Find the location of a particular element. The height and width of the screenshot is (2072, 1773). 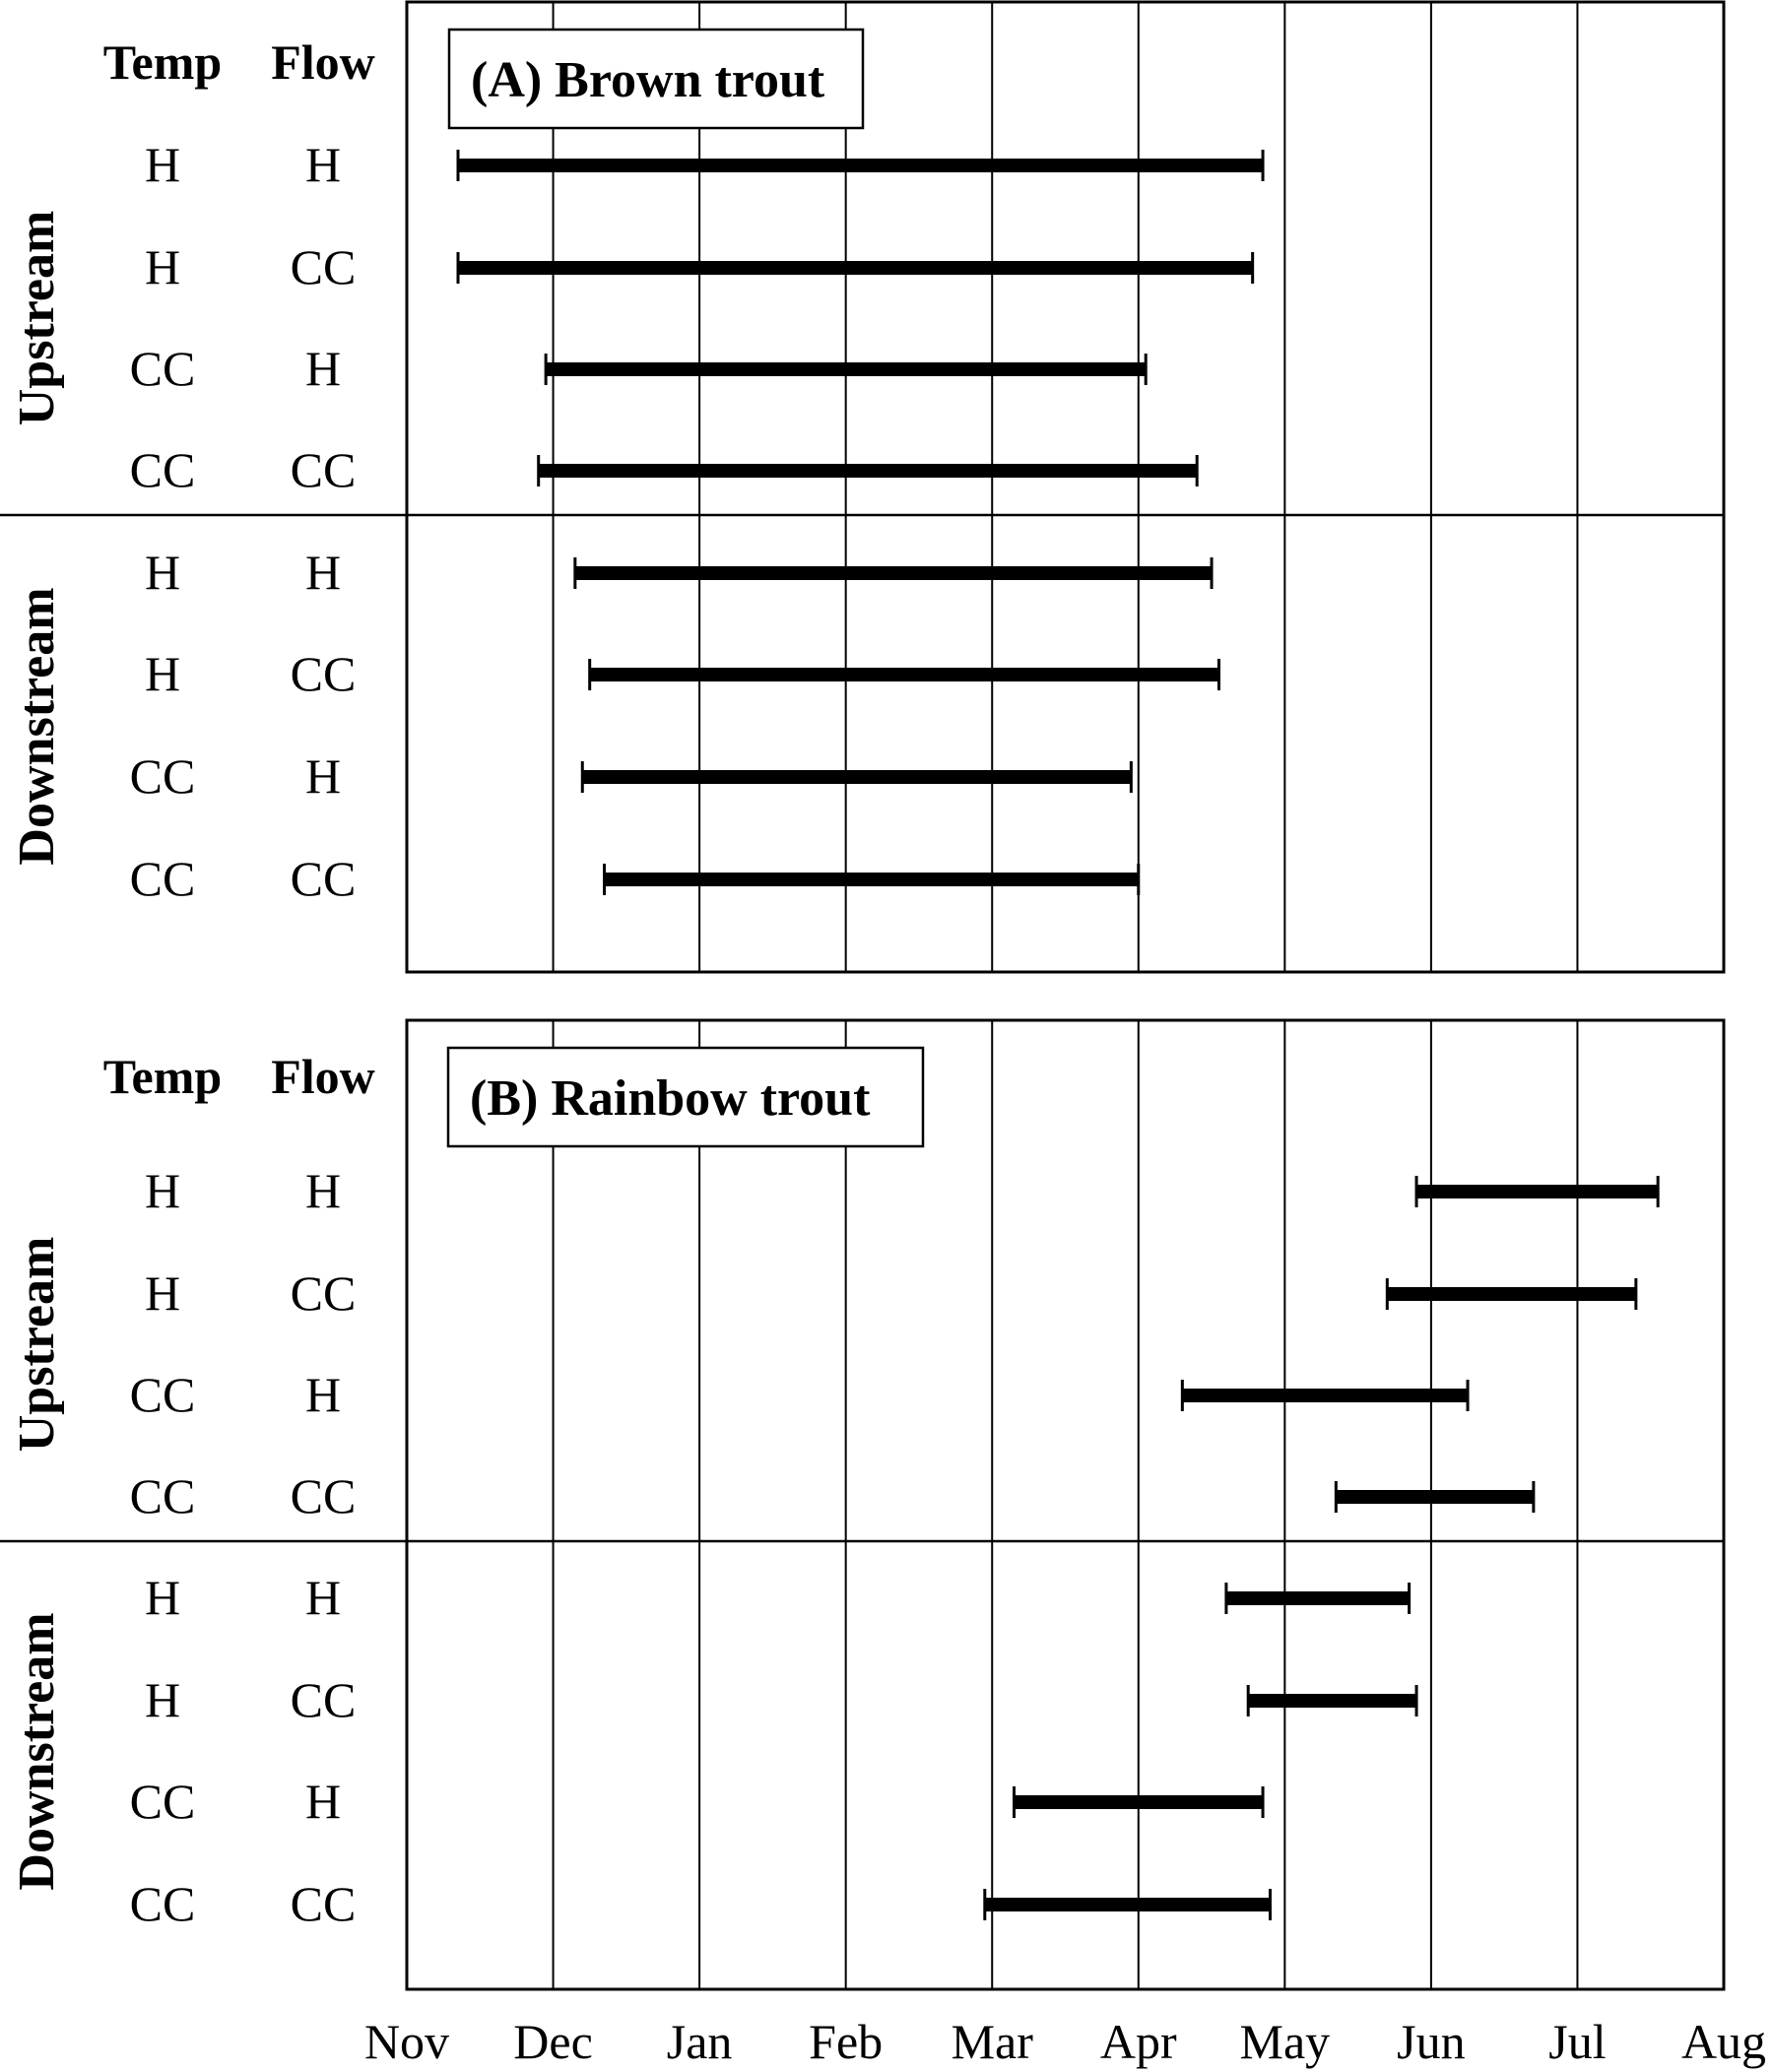

x-tick-label: Feb is located at coordinates (846, 2041).